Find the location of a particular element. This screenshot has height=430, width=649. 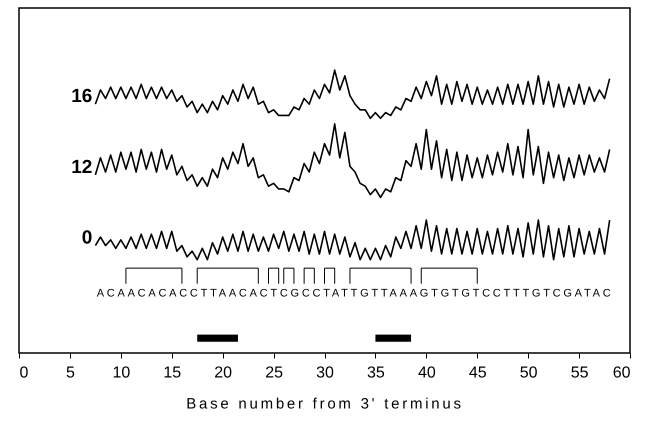

series-label: 16 is located at coordinates (81, 97).